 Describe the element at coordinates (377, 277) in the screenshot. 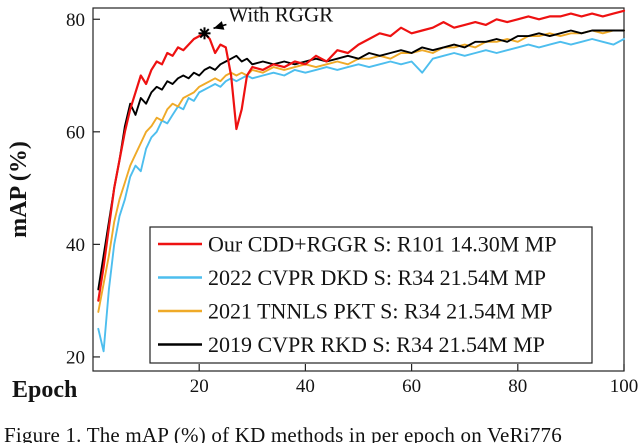

I see `legend-label-1: 2022 CVPR DKD S: R34 21.54M MP` at that location.